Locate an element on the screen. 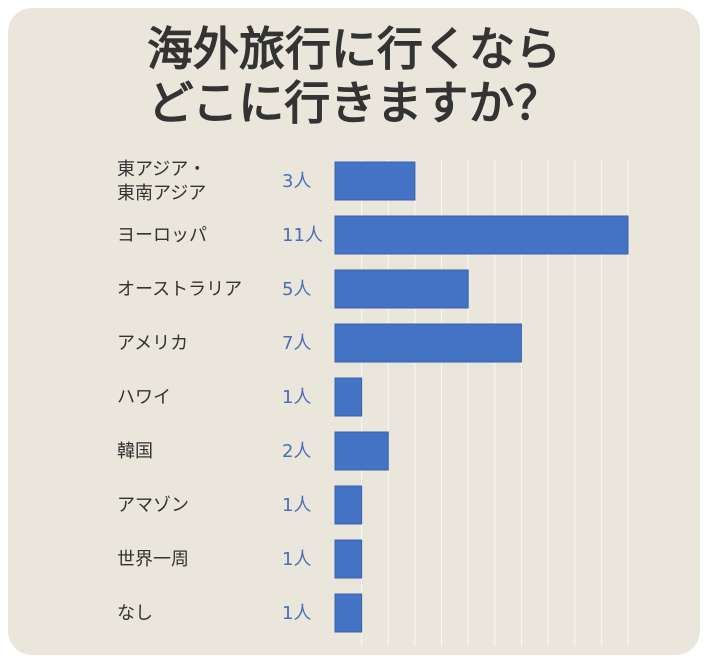 The width and height of the screenshot is (708, 663). category-label: アメリカ is located at coordinates (152, 343).